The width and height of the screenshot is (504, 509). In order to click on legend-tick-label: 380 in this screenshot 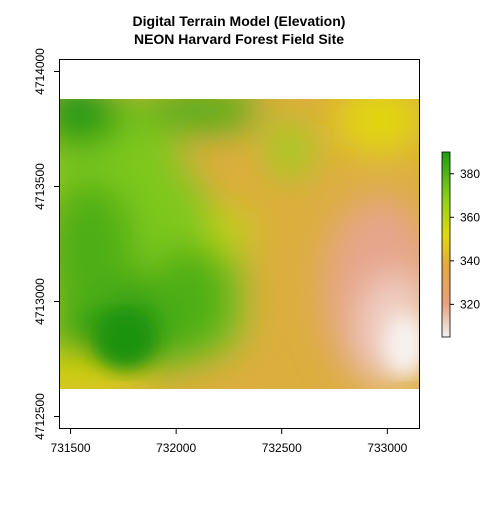, I will do `click(470, 174)`.